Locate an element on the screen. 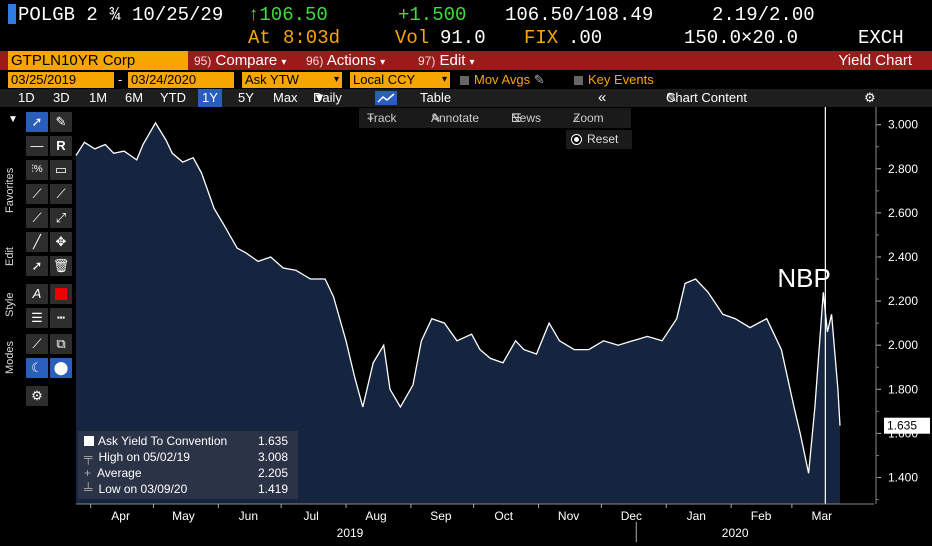  period-1m: 1M is located at coordinates (98, 97).